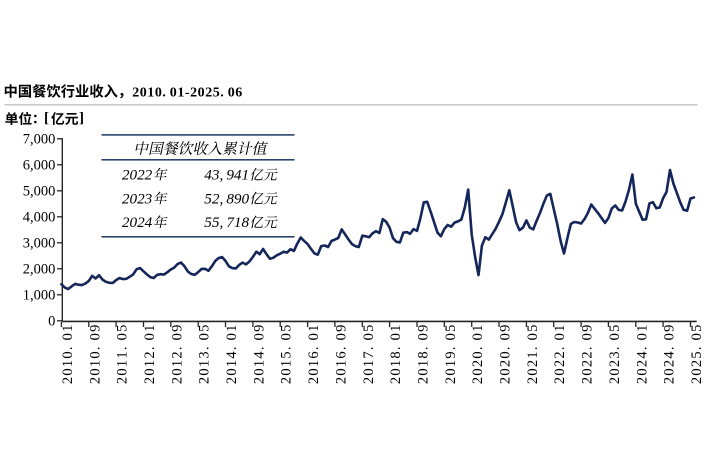  I want to click on svg-text: 1,000, so click(39, 296).